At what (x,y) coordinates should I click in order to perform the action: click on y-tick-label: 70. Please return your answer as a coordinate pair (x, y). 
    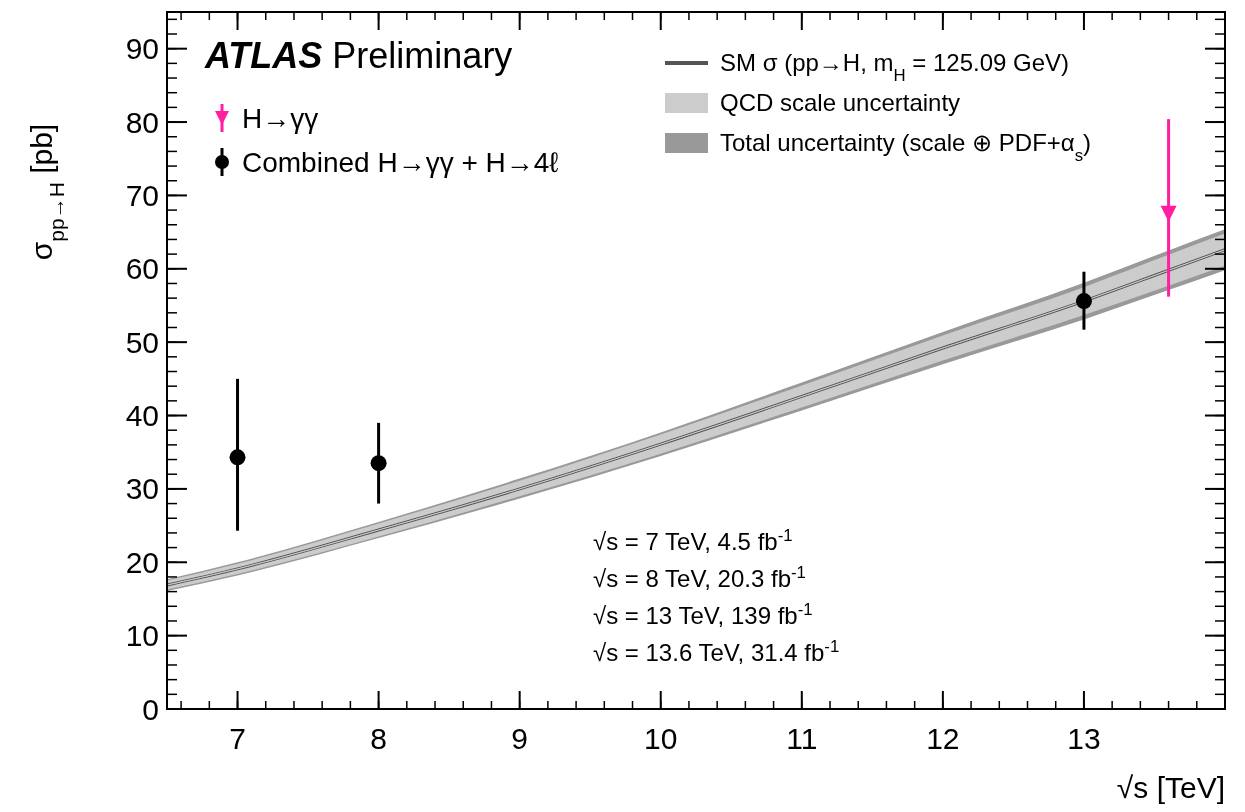
    Looking at the image, I should click on (142, 195).